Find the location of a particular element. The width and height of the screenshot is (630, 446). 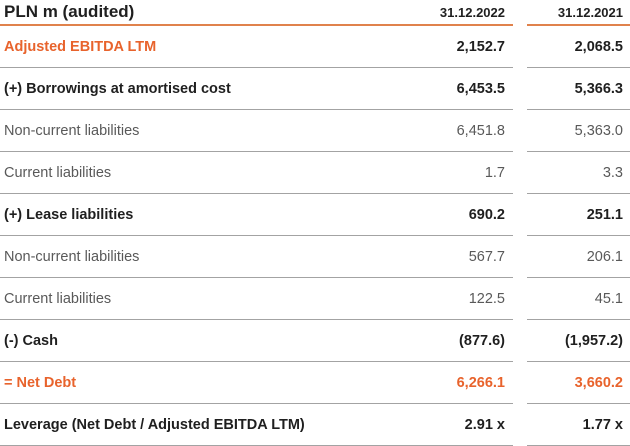

table-row-cash: (-) Cash (877.6) (1,957.2) is located at coordinates (315, 341).